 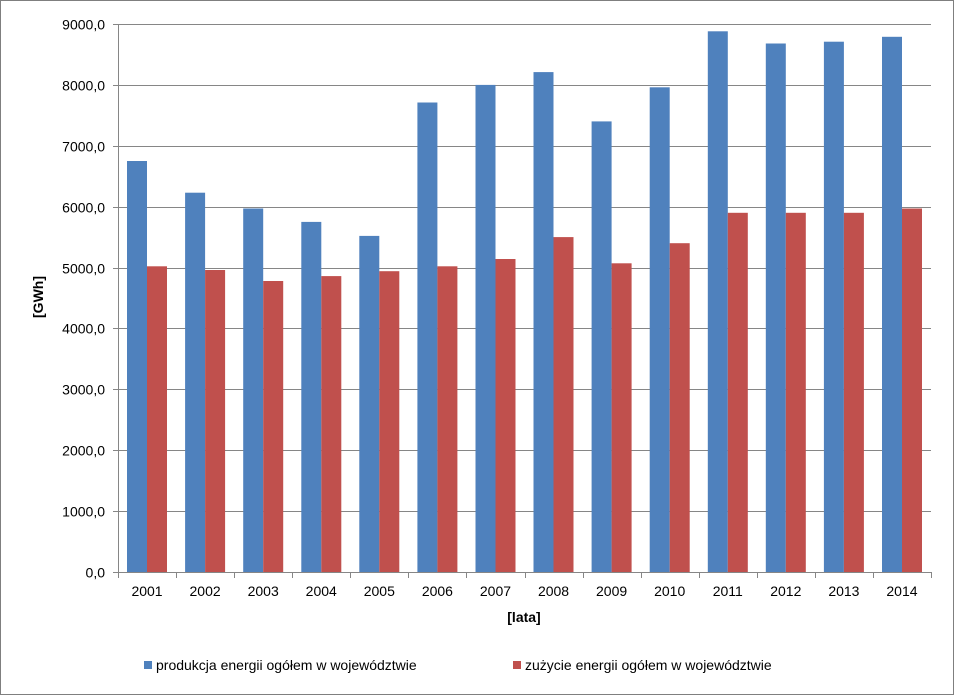 I want to click on bar-produkcja-2013, so click(x=833, y=306).